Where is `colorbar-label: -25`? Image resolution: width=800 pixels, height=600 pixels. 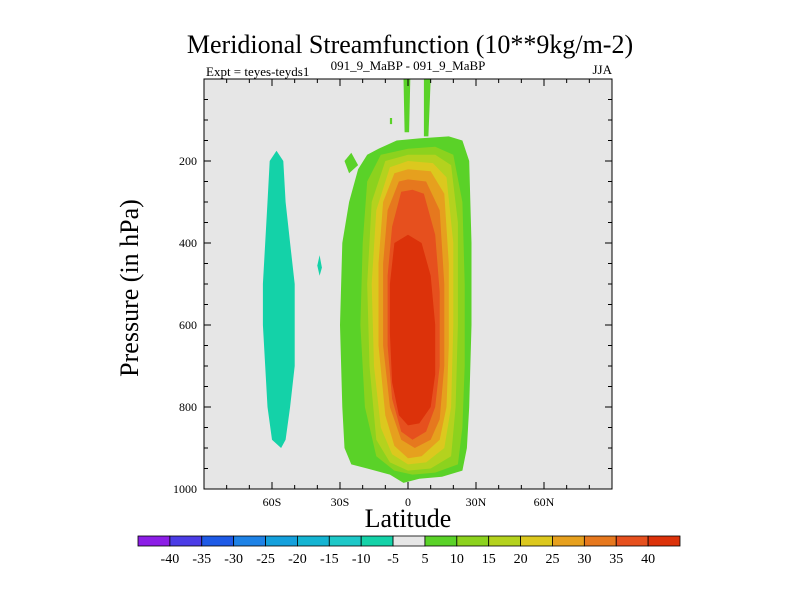
colorbar-label: -25 is located at coordinates (265, 559).